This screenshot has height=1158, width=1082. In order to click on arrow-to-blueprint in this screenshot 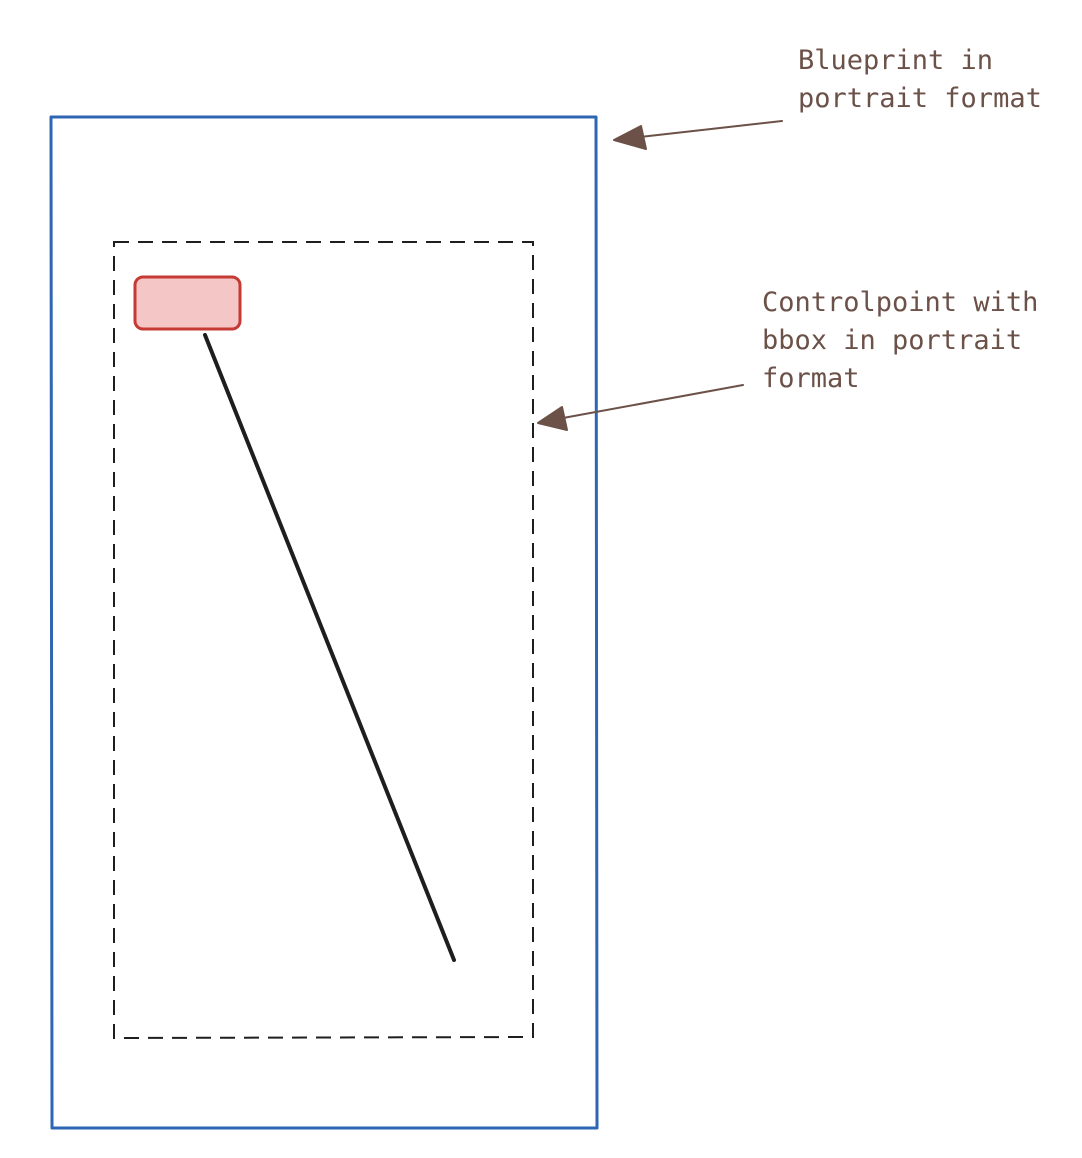, I will do `click(698, 135)`.